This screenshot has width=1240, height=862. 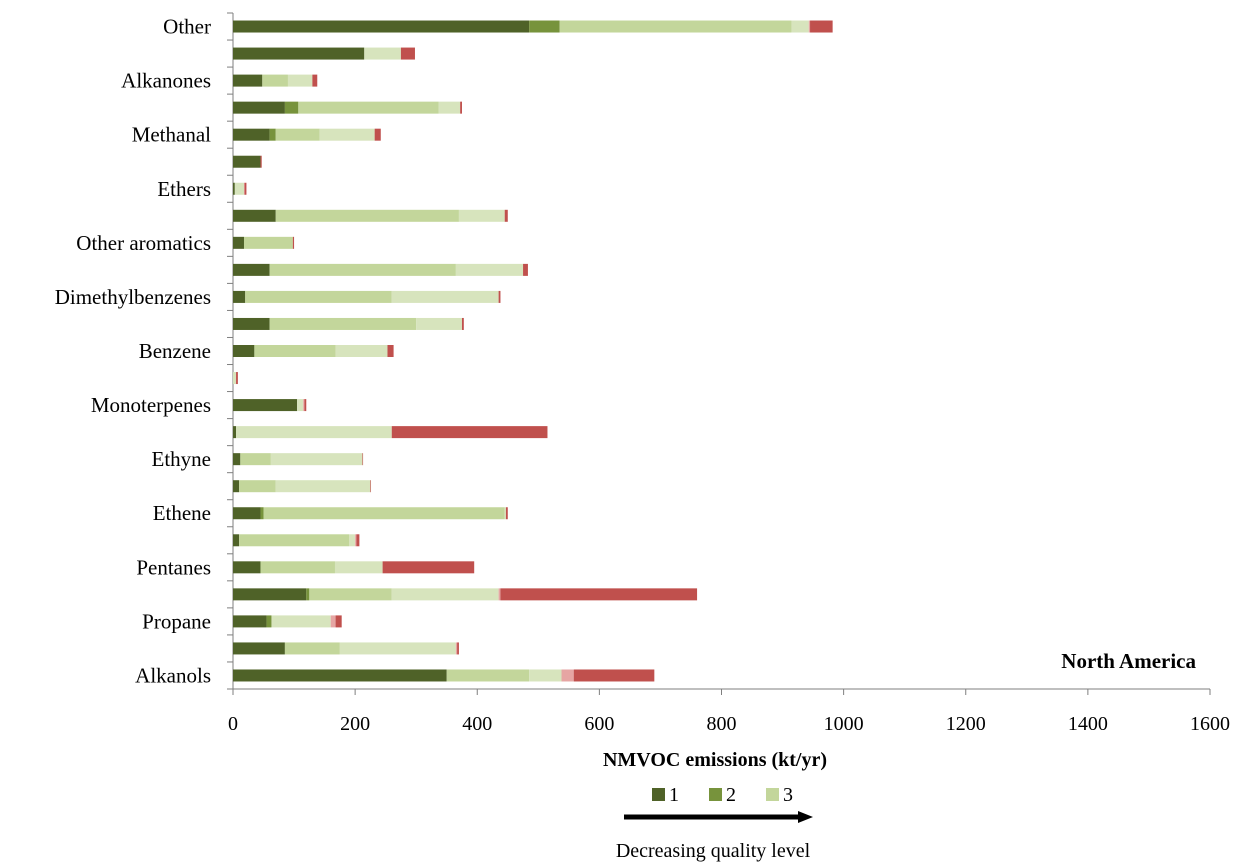 I want to click on legend-label: 2, so click(x=731, y=795).